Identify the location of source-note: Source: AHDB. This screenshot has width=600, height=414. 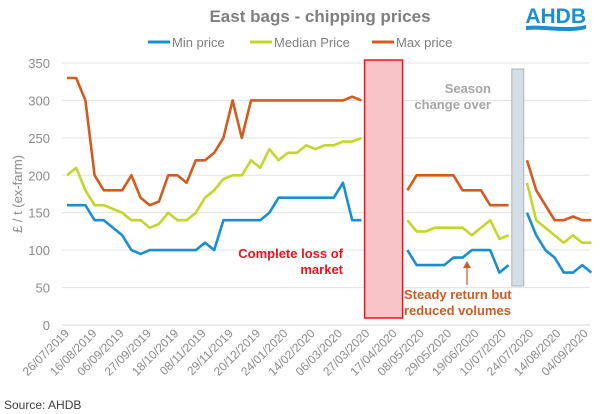
(42, 405).